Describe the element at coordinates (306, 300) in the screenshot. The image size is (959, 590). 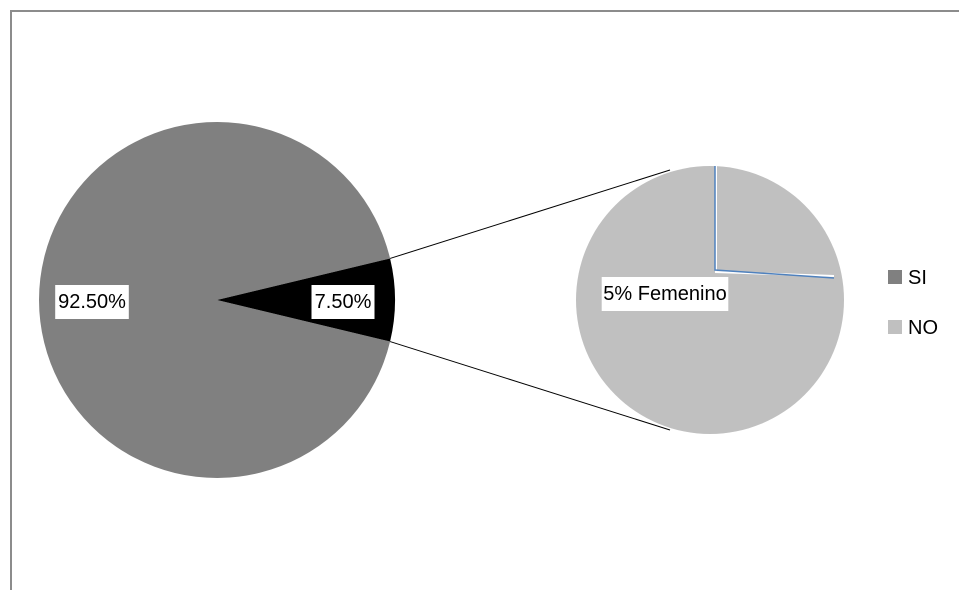
I see `slice-no` at that location.